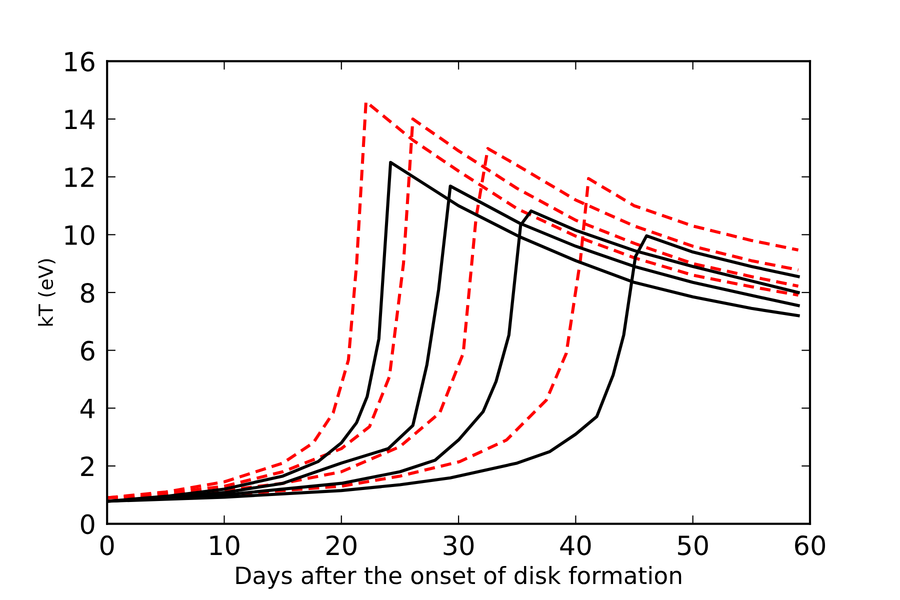  I want to click on x-tick-label: 0, so click(107, 545).